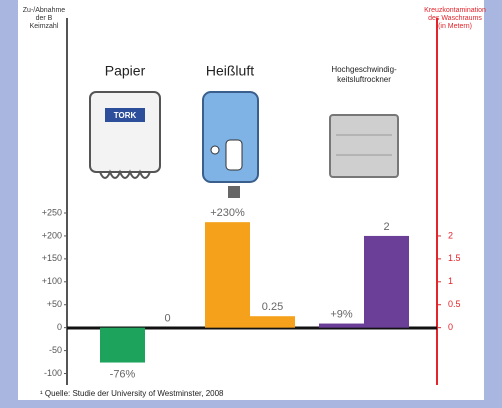  What do you see at coordinates (55, 350) in the screenshot?
I see `y-tick-label: -50` at bounding box center [55, 350].